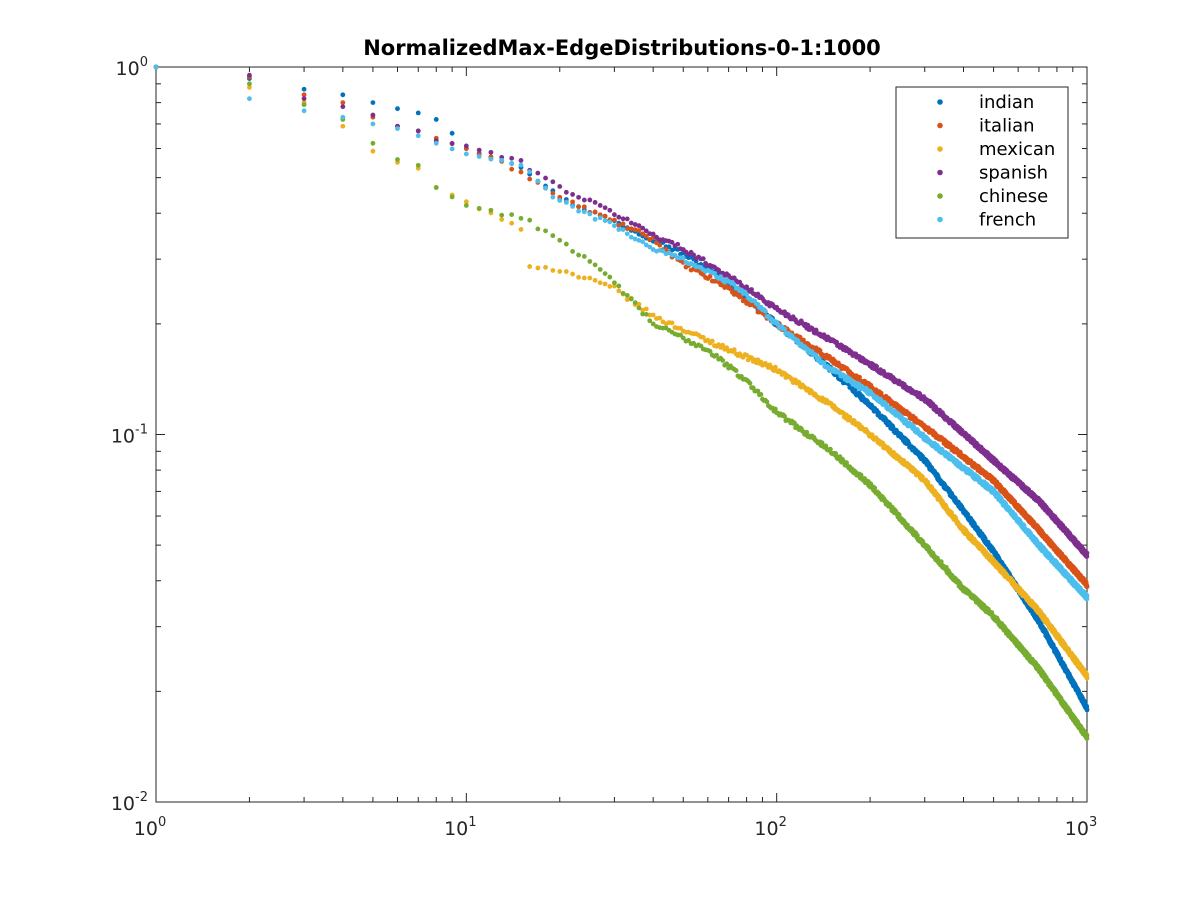  What do you see at coordinates (129, 802) in the screenshot?
I see `y-tick-label: 10-2` at bounding box center [129, 802].